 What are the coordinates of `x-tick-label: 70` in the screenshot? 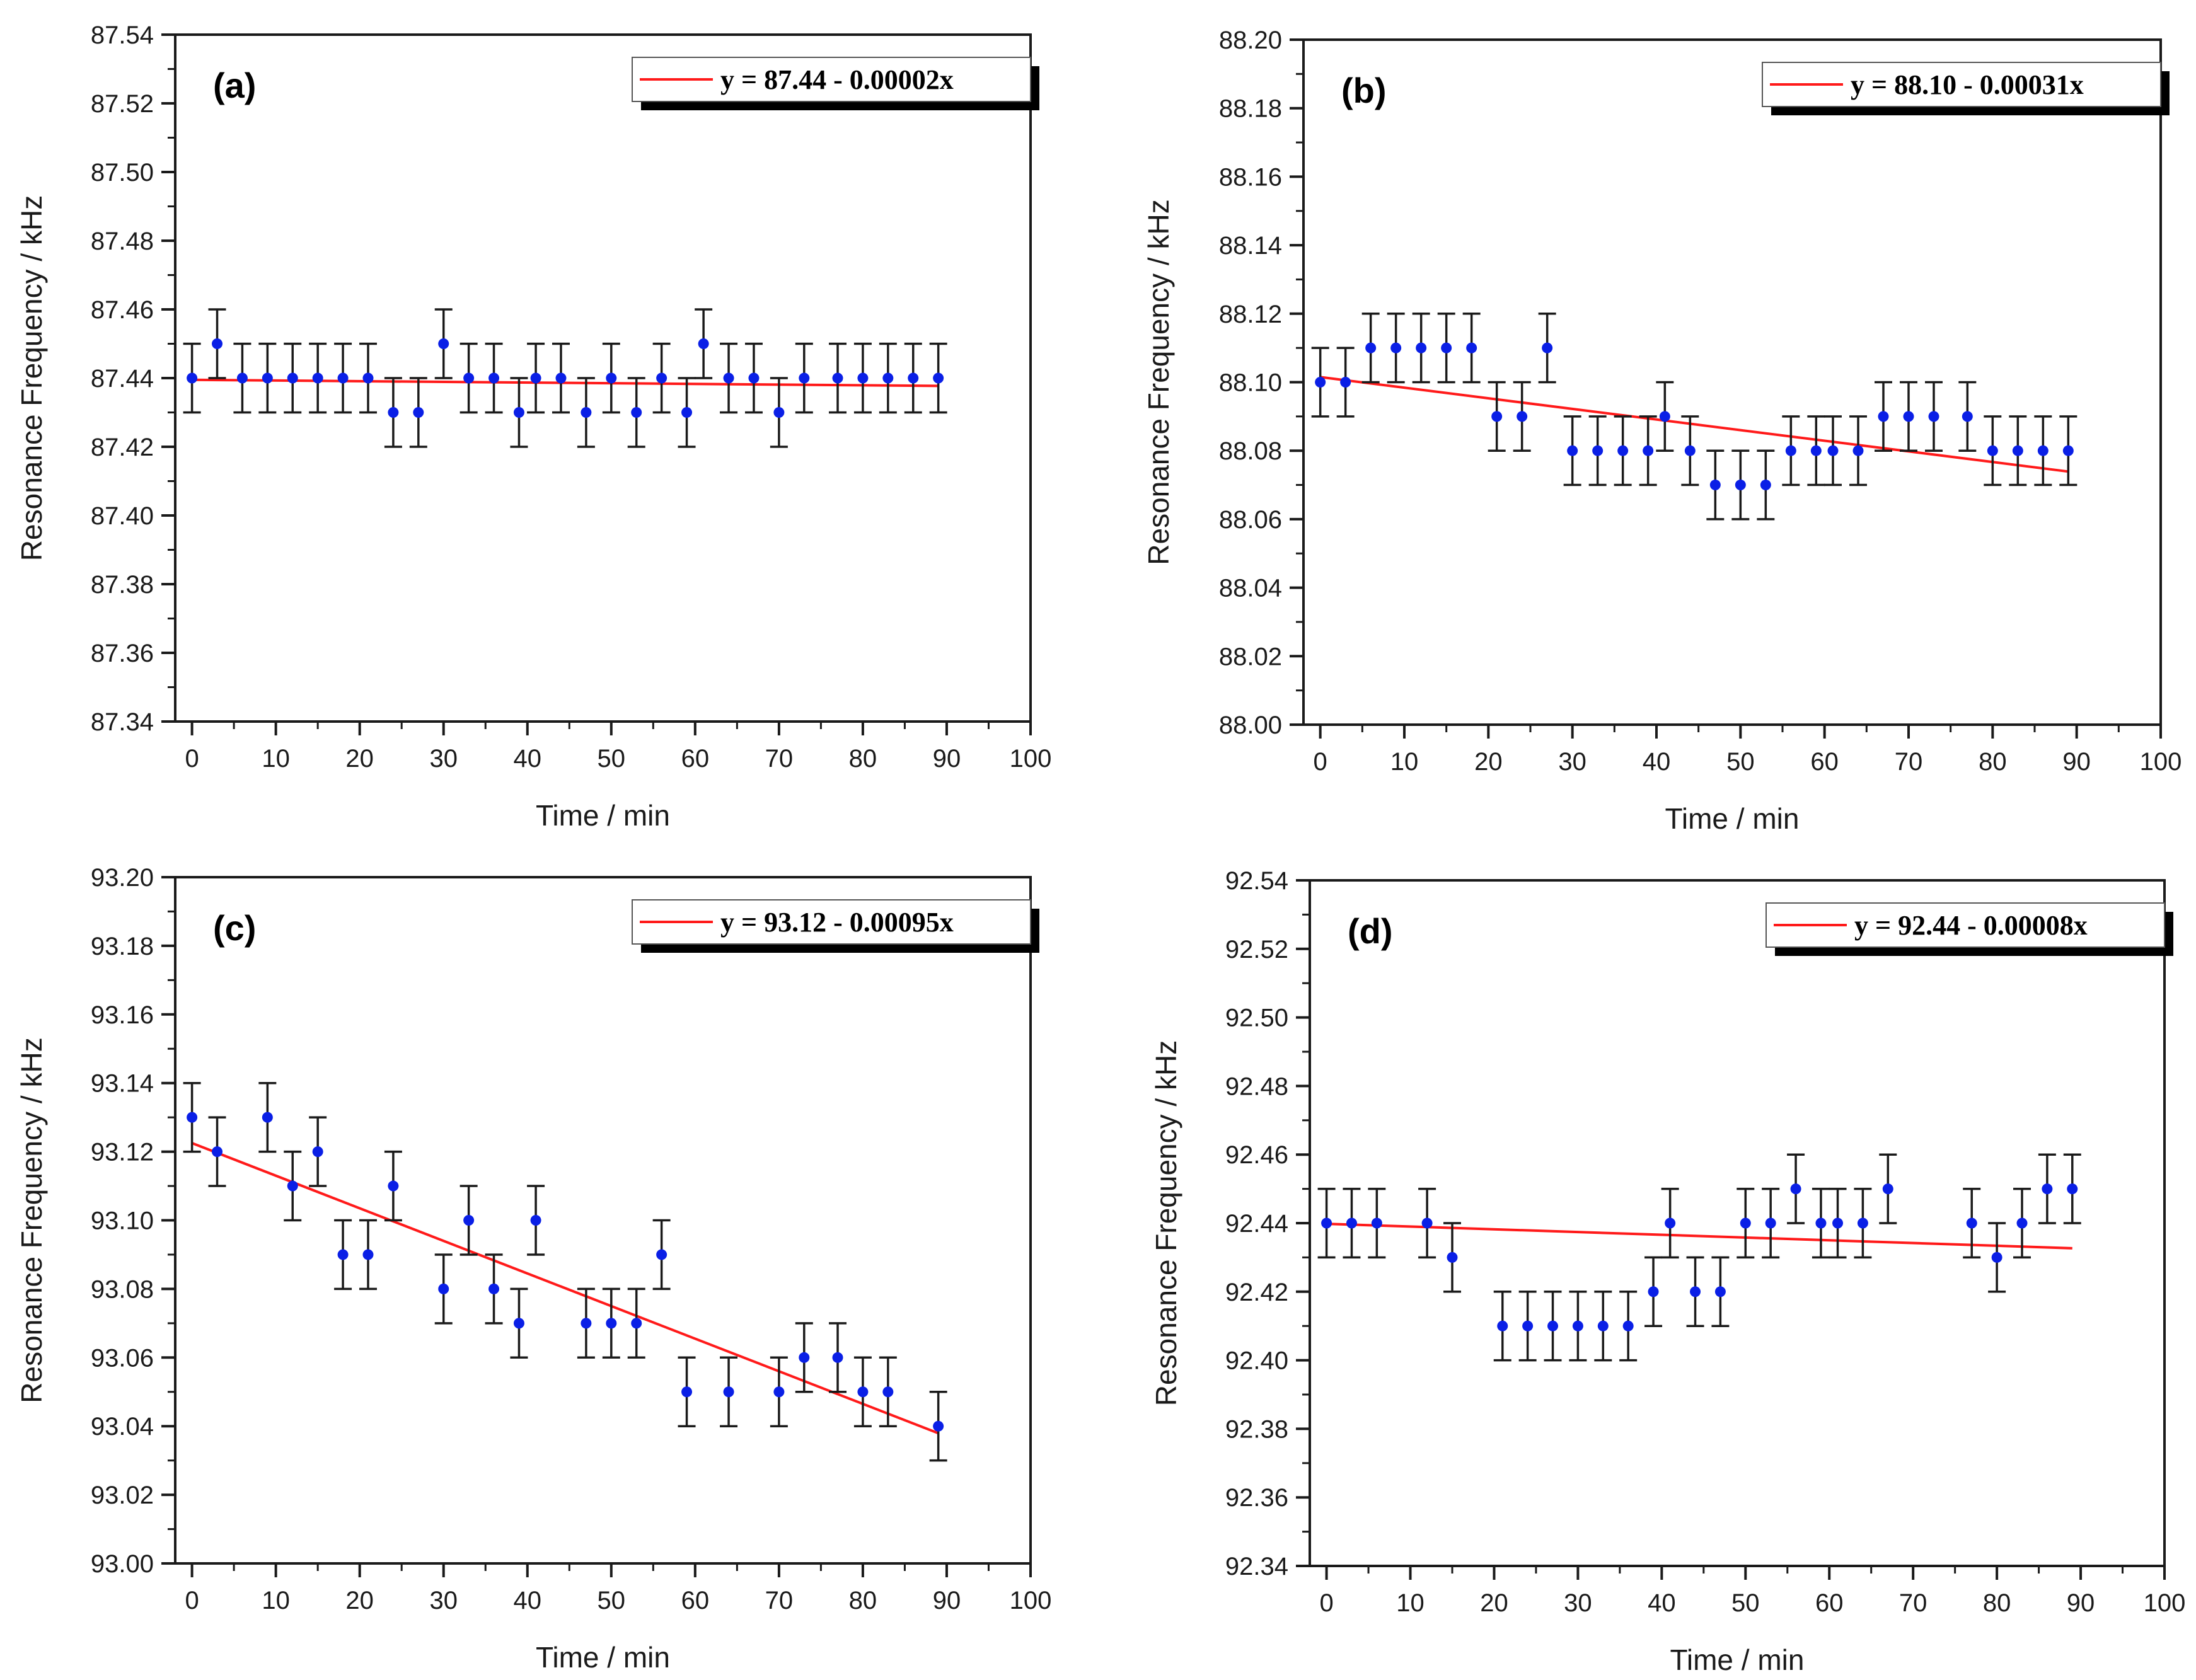 It's located at (1909, 762).